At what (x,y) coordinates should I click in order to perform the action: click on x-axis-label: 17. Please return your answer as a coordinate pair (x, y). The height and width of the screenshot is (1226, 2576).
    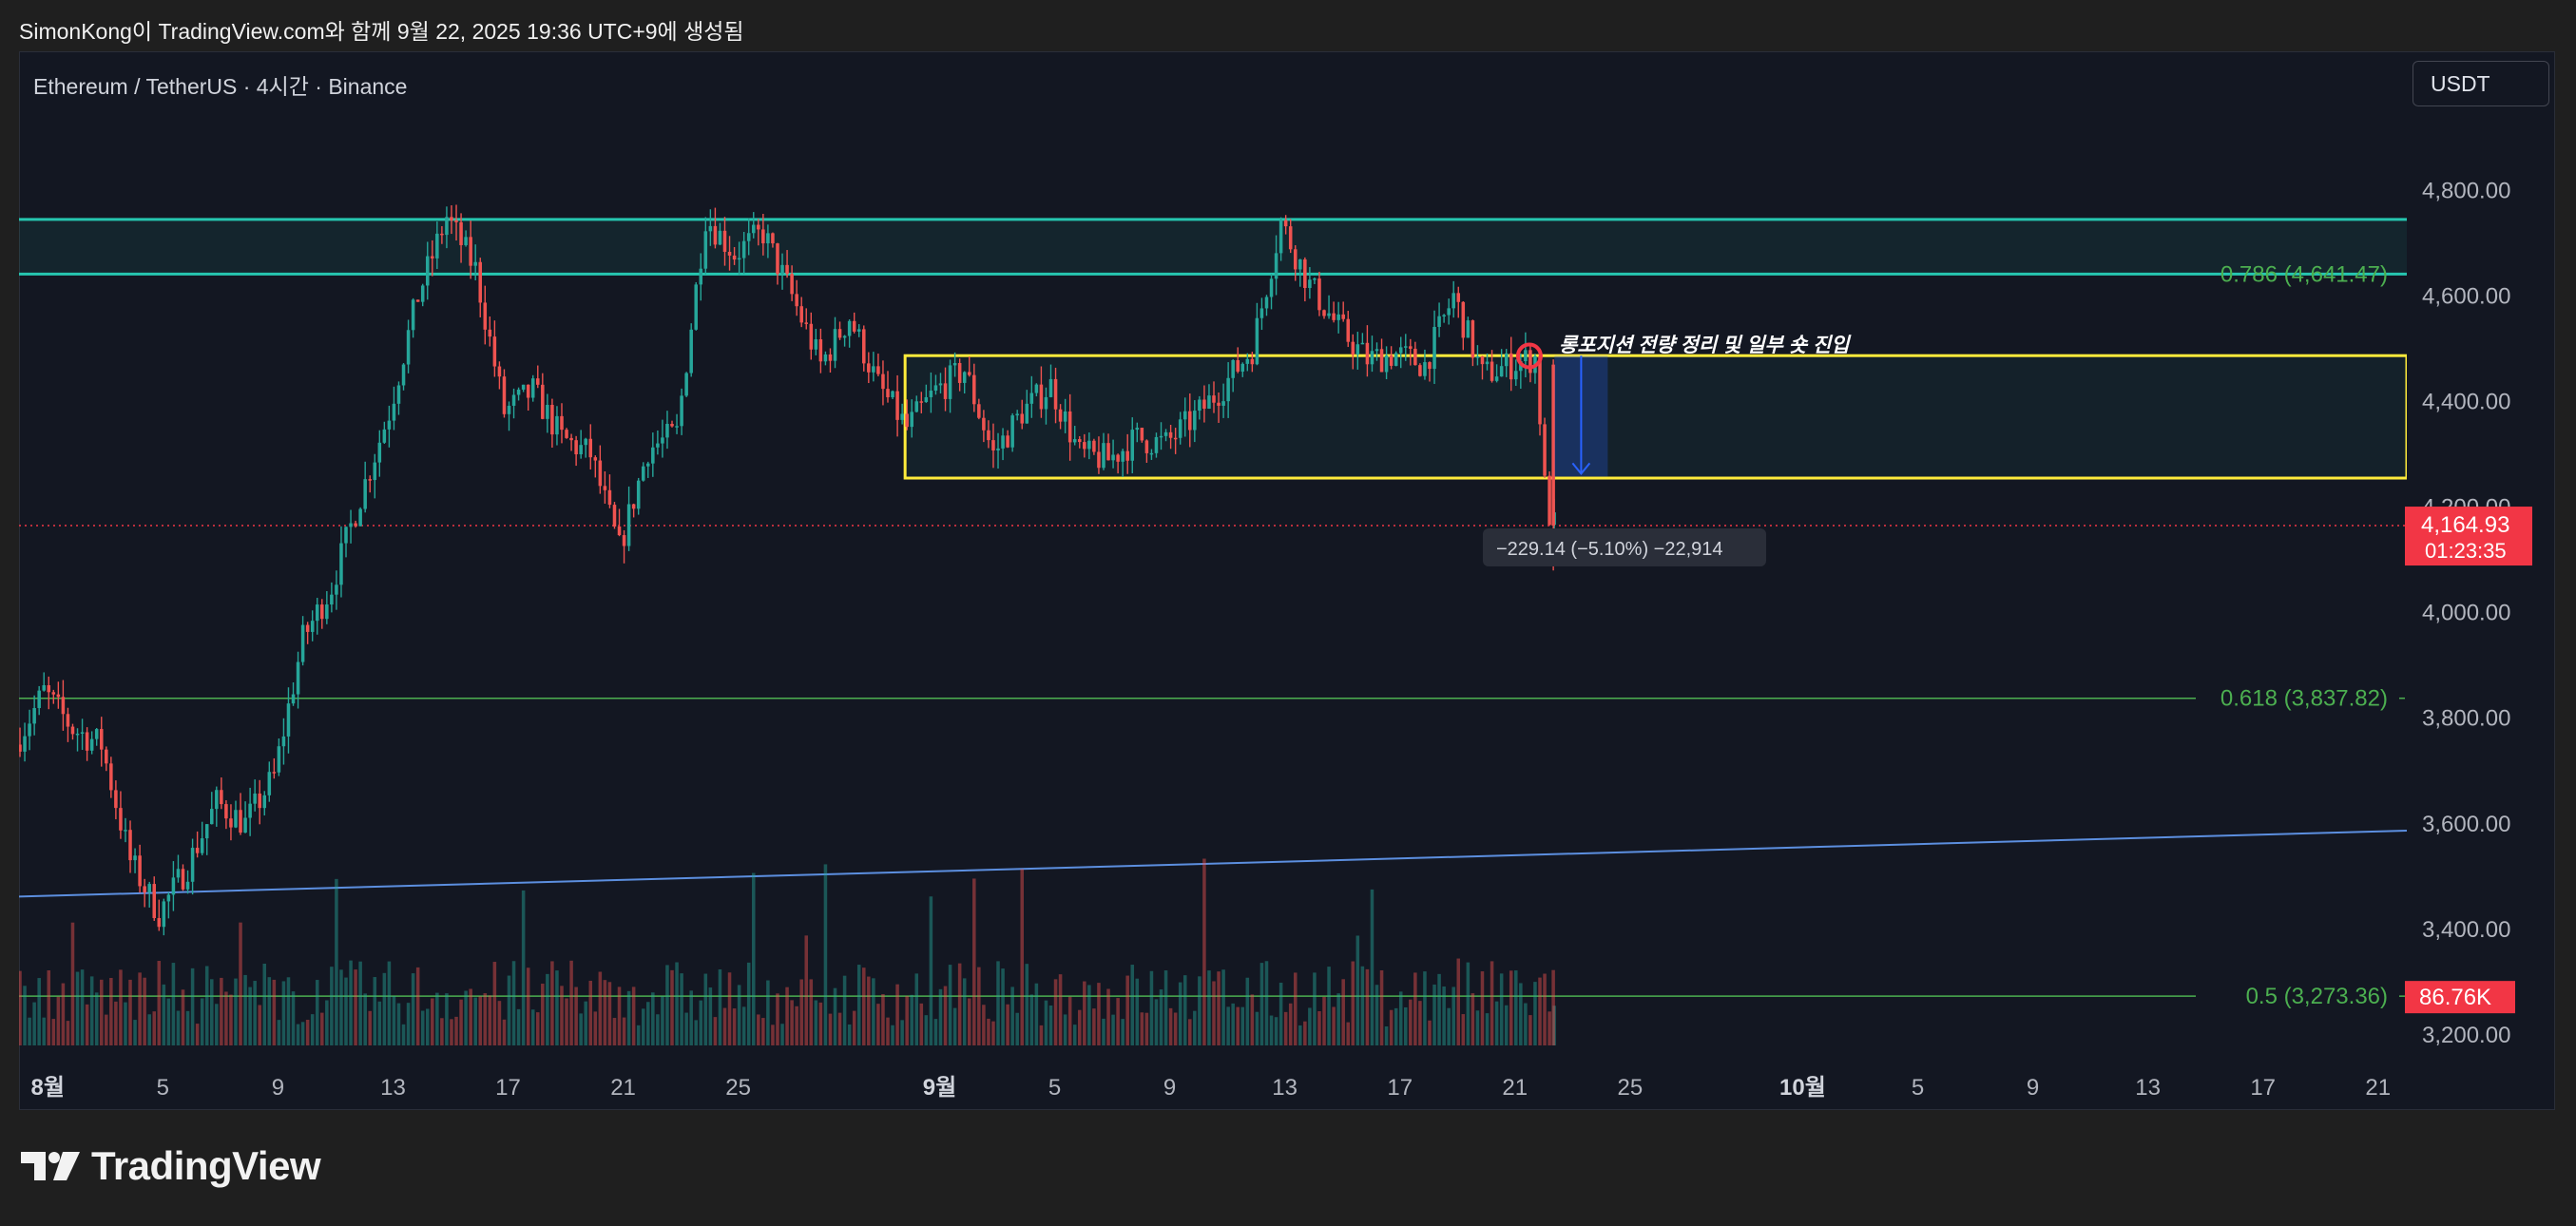
    Looking at the image, I should click on (2263, 1088).